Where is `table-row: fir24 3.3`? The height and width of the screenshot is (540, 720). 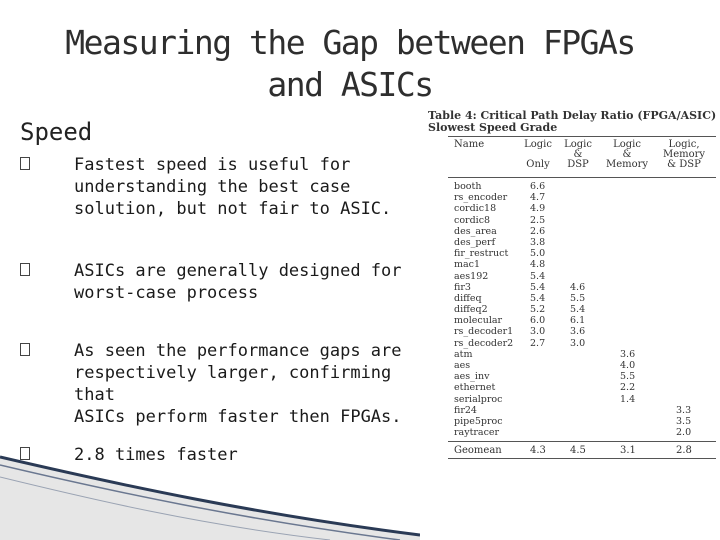 table-row: fir24 3.3 is located at coordinates (574, 410).